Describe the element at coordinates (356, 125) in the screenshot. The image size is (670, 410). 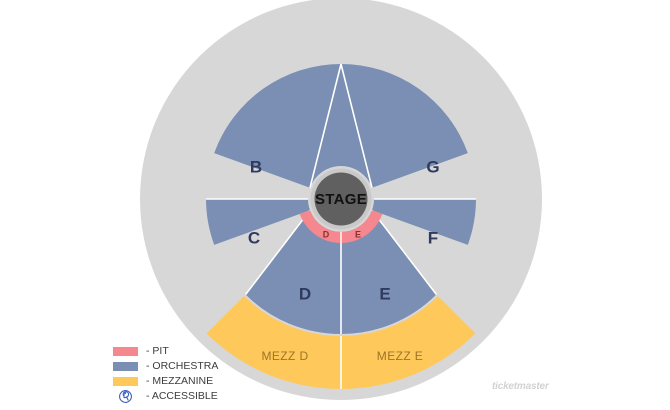
I see `divider-g-gap` at that location.